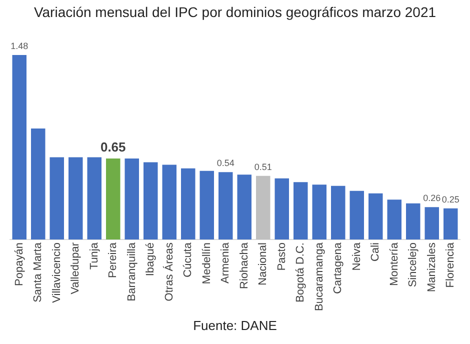  I want to click on x-tick-label: Bucaramanga, so click(319, 277).